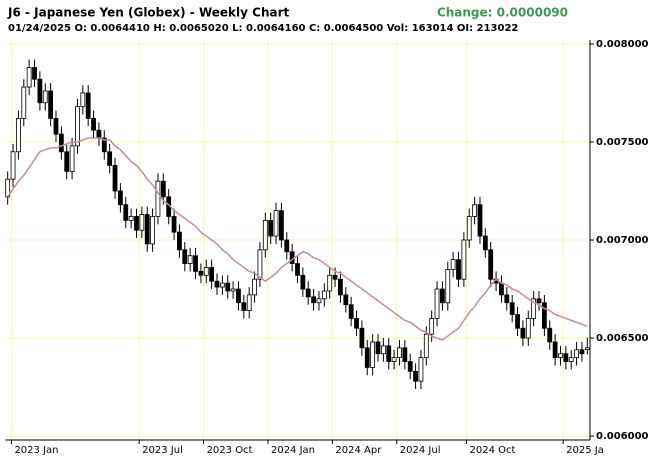 The height and width of the screenshot is (459, 655). Describe the element at coordinates (622, 436) in the screenshot. I see `y-tick-label: 0.006000` at that location.